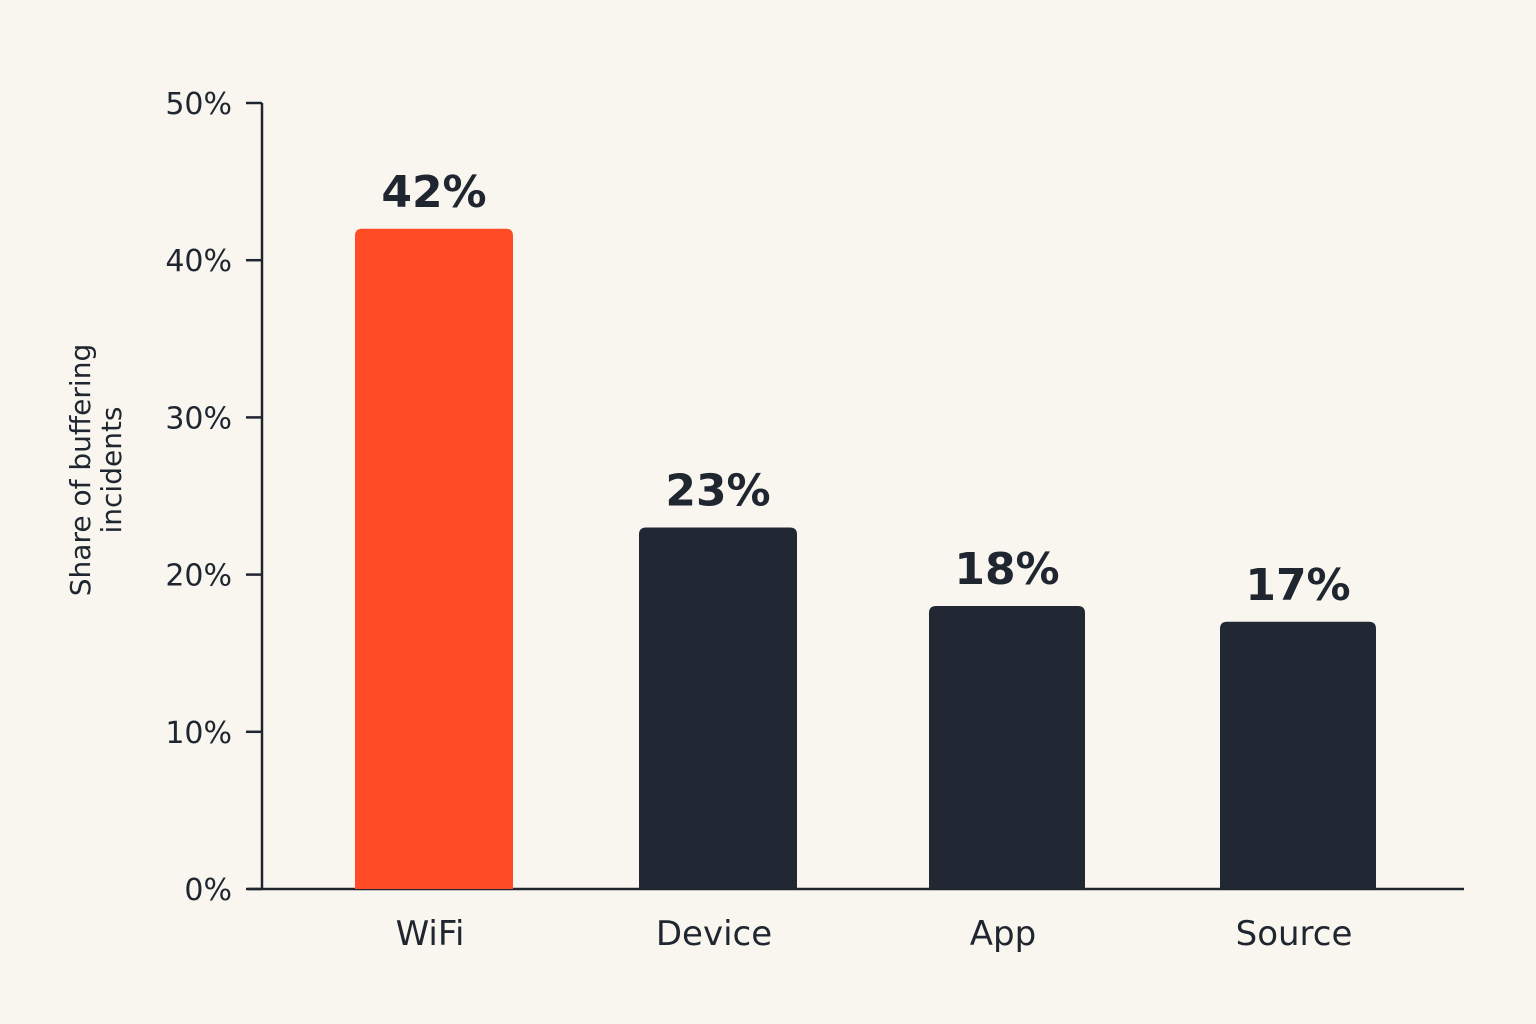 The width and height of the screenshot is (1536, 1024). Describe the element at coordinates (1297, 585) in the screenshot. I see `value-label-source: 17%` at that location.